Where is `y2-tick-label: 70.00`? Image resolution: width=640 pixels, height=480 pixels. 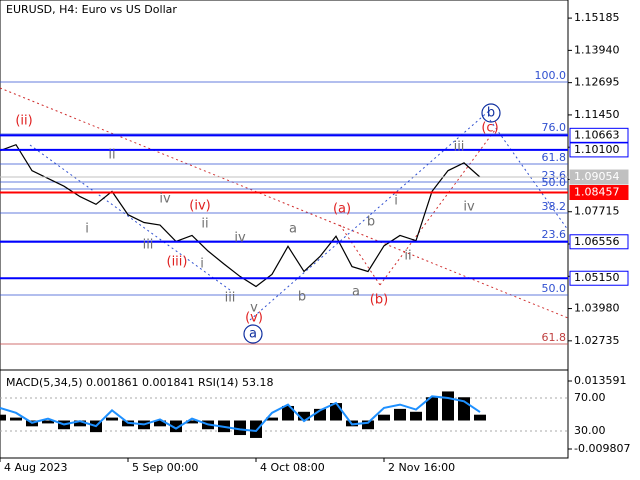
y2-tick-label: 70.00 is located at coordinates (590, 397).